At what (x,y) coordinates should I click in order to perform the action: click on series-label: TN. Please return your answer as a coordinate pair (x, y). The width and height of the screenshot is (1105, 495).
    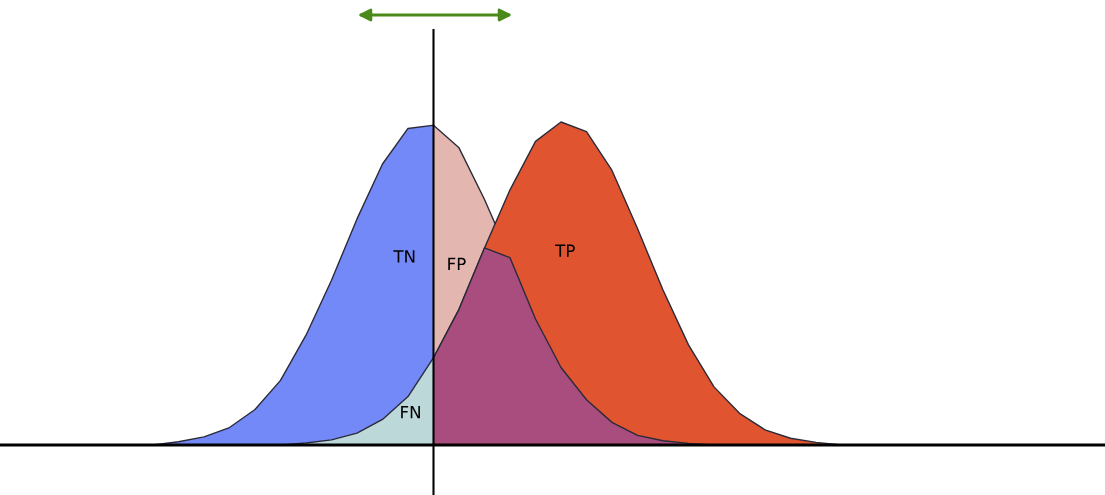
    Looking at the image, I should click on (404, 256).